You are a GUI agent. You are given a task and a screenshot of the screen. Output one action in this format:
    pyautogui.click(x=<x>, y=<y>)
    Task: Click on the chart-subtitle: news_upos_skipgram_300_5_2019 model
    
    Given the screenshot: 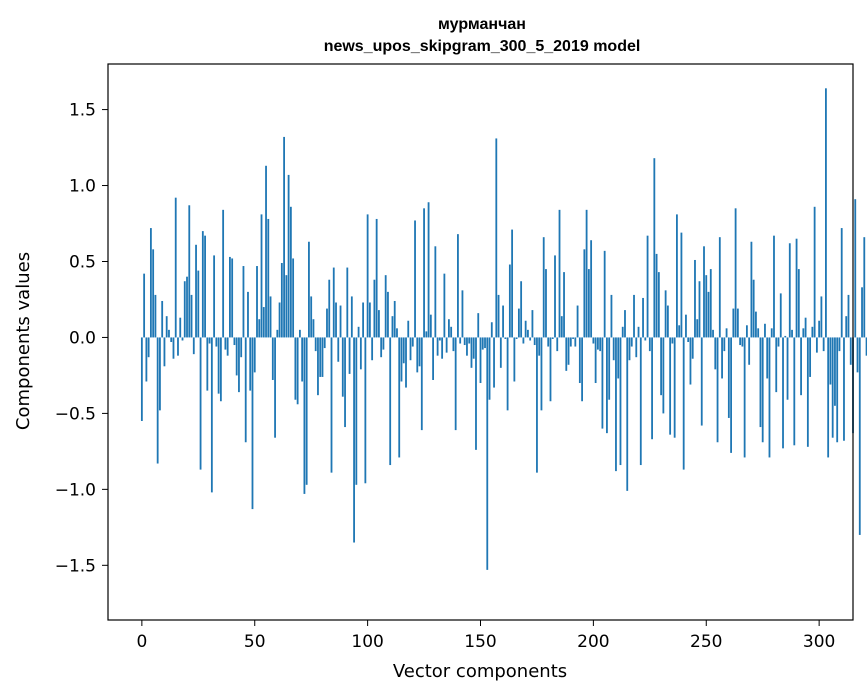 What is the action you would take?
    pyautogui.click(x=482, y=46)
    